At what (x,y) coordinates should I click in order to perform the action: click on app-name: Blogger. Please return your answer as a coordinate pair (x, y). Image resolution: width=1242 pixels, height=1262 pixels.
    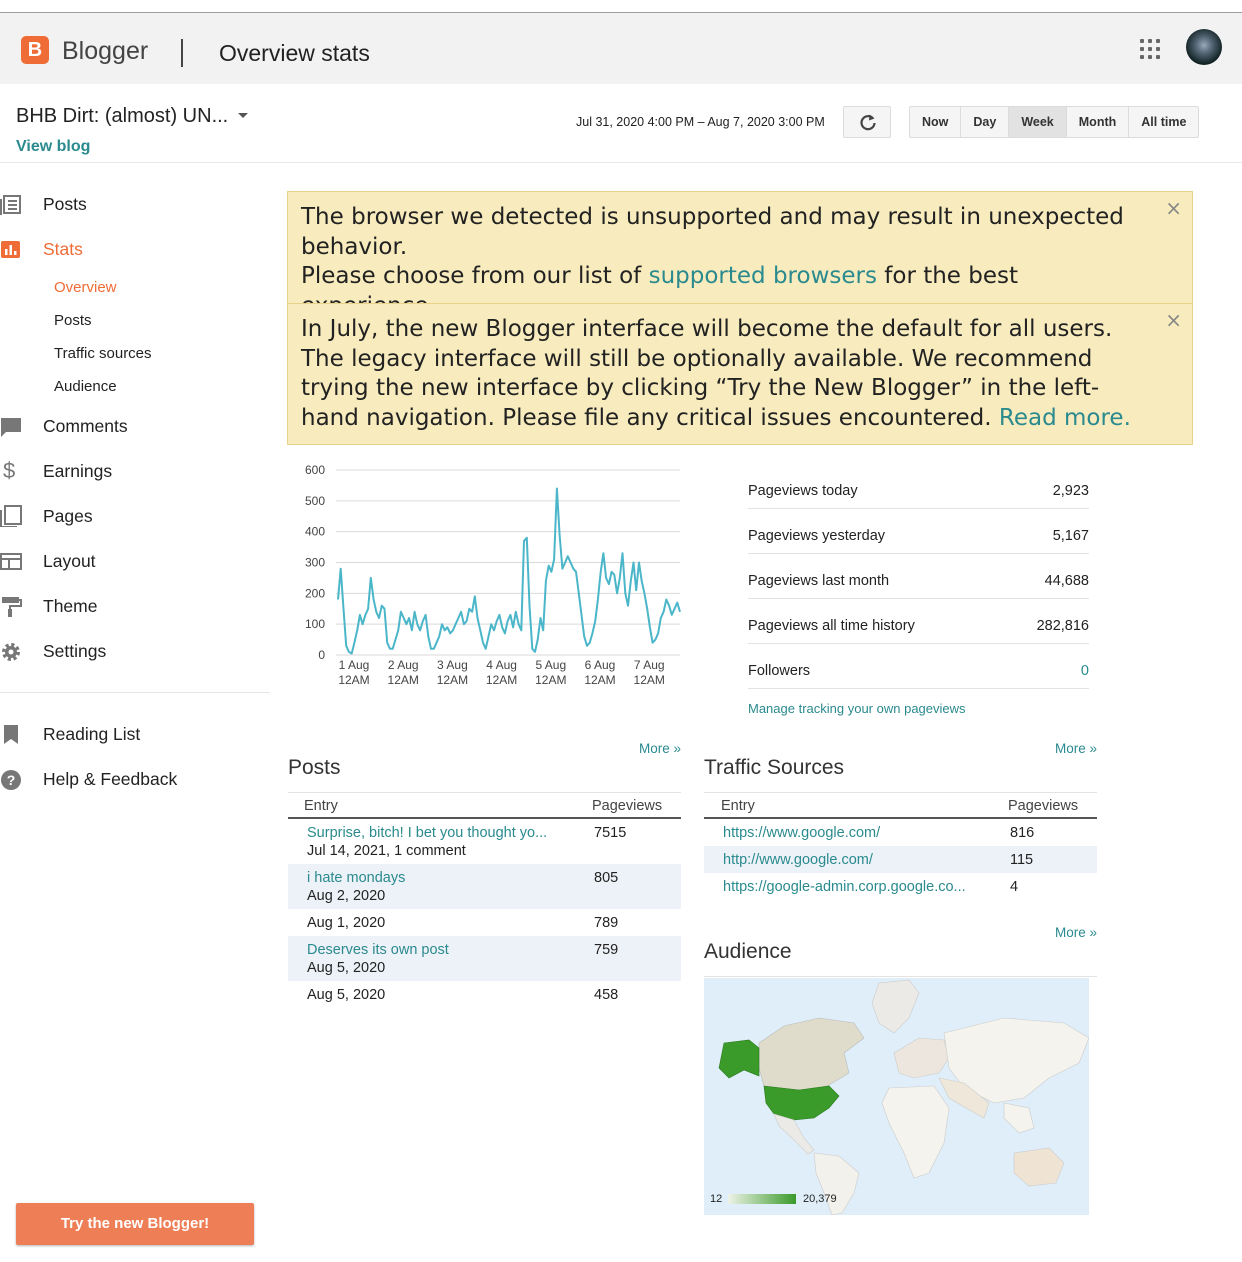
    Looking at the image, I should click on (105, 51).